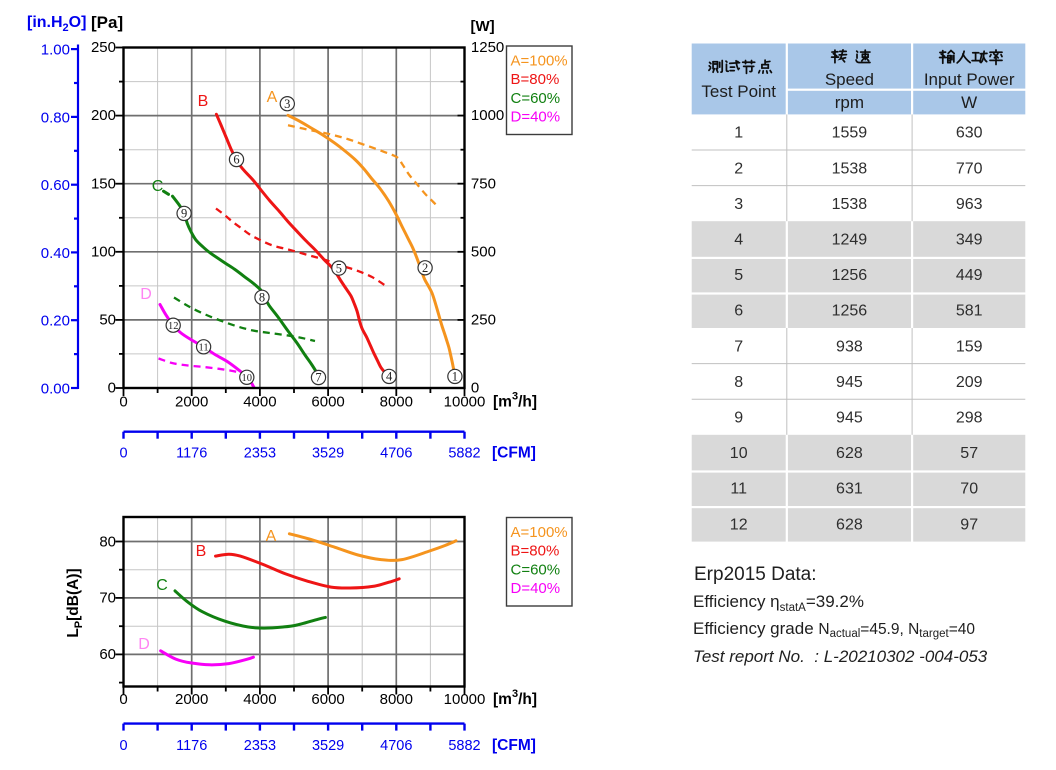 The height and width of the screenshot is (770, 1056). What do you see at coordinates (850, 240) in the screenshot?
I see `svg-text: 1249` at bounding box center [850, 240].